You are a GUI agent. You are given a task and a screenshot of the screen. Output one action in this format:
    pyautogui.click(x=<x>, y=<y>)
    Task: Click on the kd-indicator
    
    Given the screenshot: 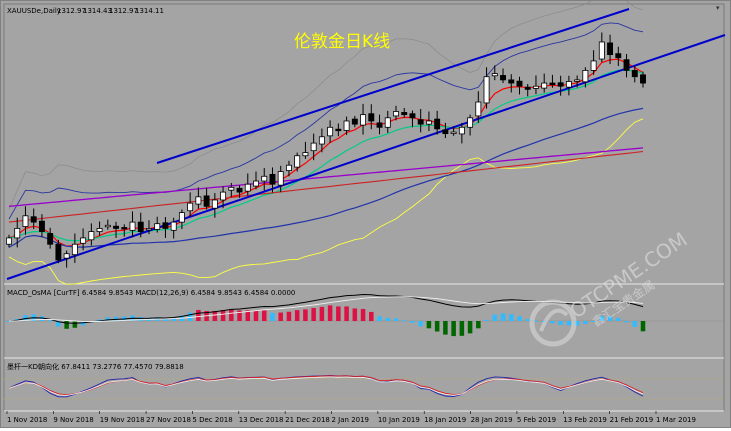 What is the action you would take?
    pyautogui.click(x=364, y=387)
    